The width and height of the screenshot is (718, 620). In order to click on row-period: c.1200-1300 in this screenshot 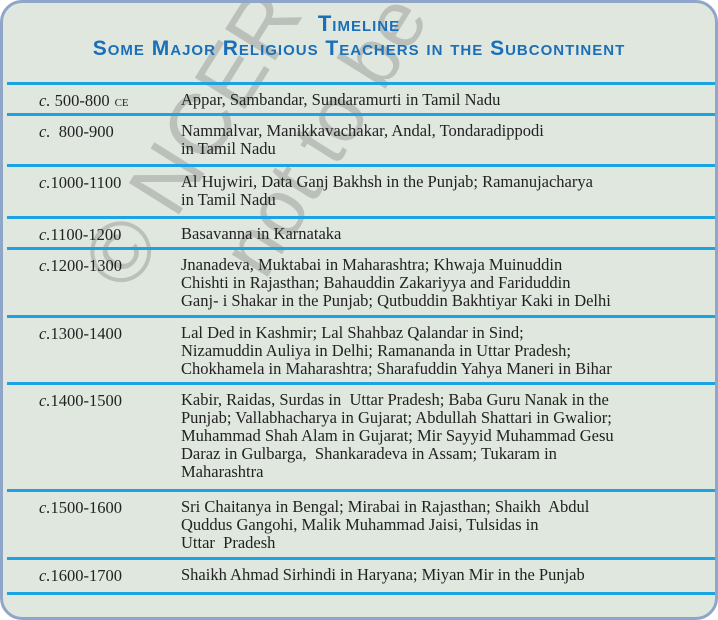, I will do `click(80, 266)`.